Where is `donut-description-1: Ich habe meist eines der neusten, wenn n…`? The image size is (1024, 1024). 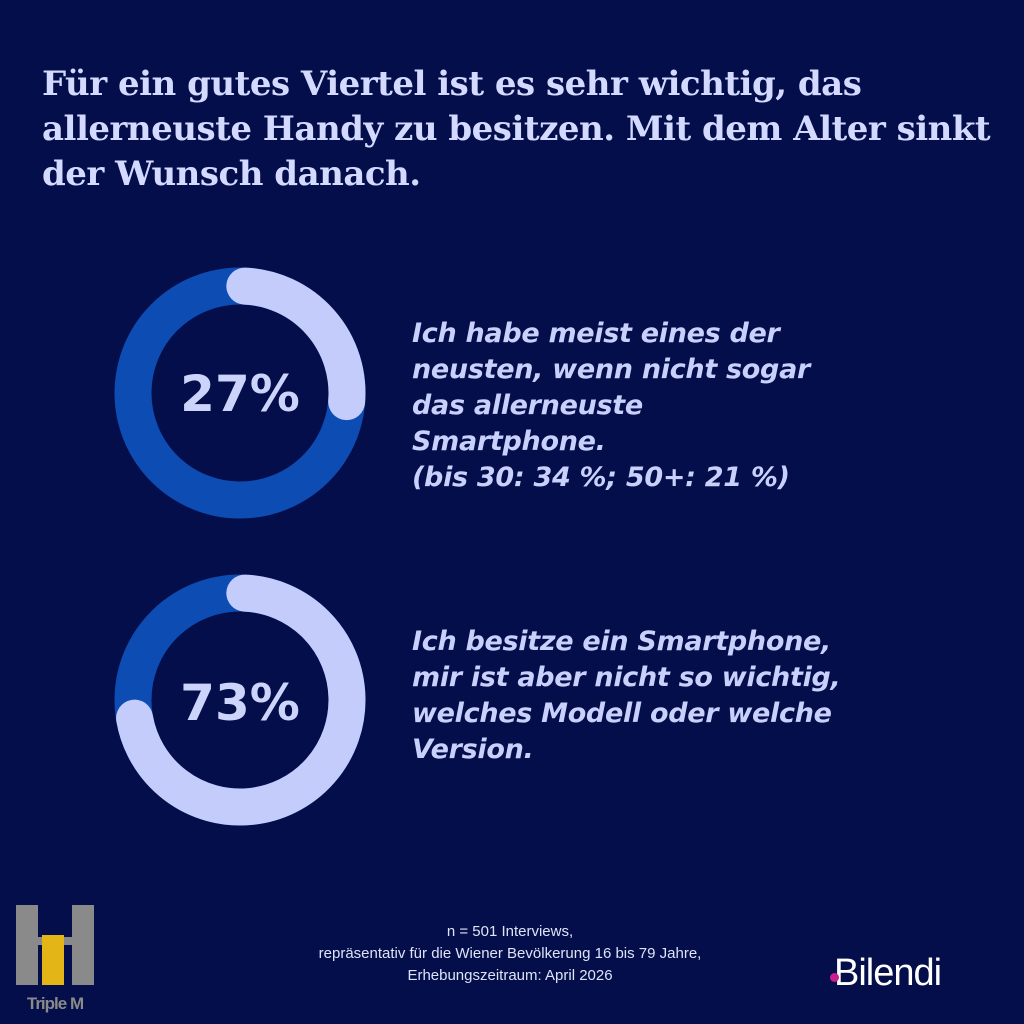 donut-description-1: Ich habe meist eines der neusten, wenn n… is located at coordinates (611, 405).